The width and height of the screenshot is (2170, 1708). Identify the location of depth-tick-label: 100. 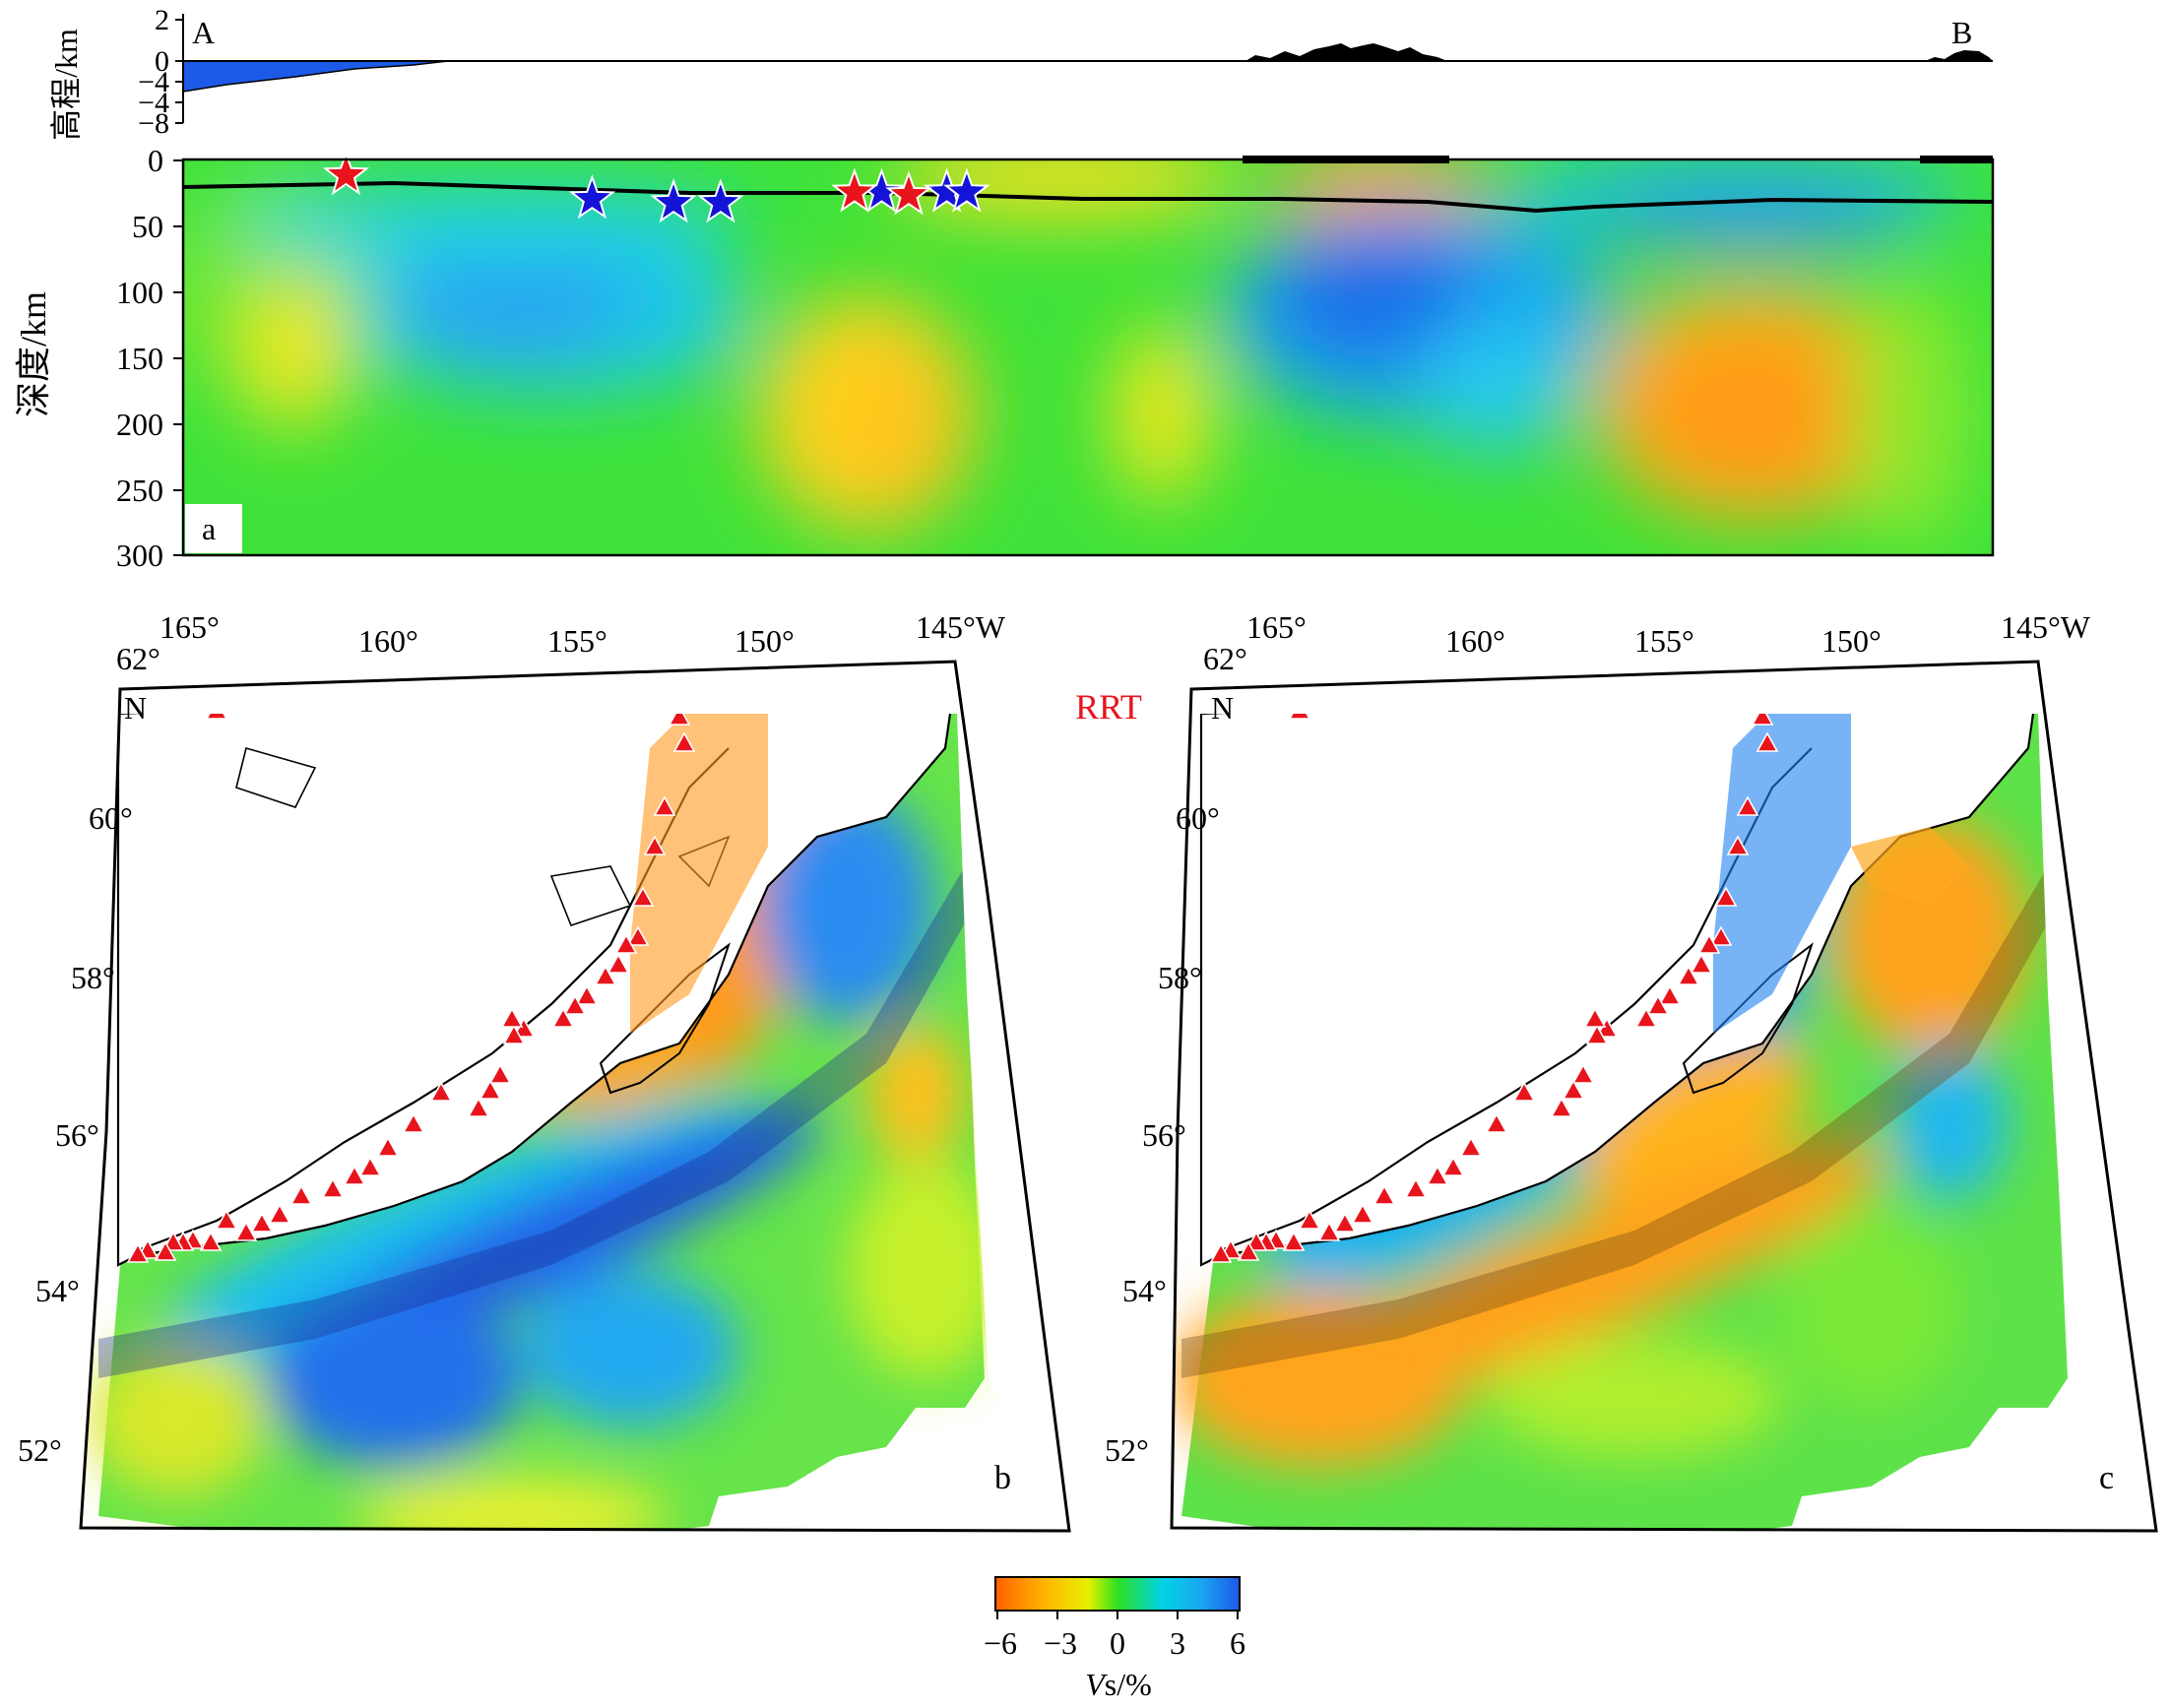
(140, 292).